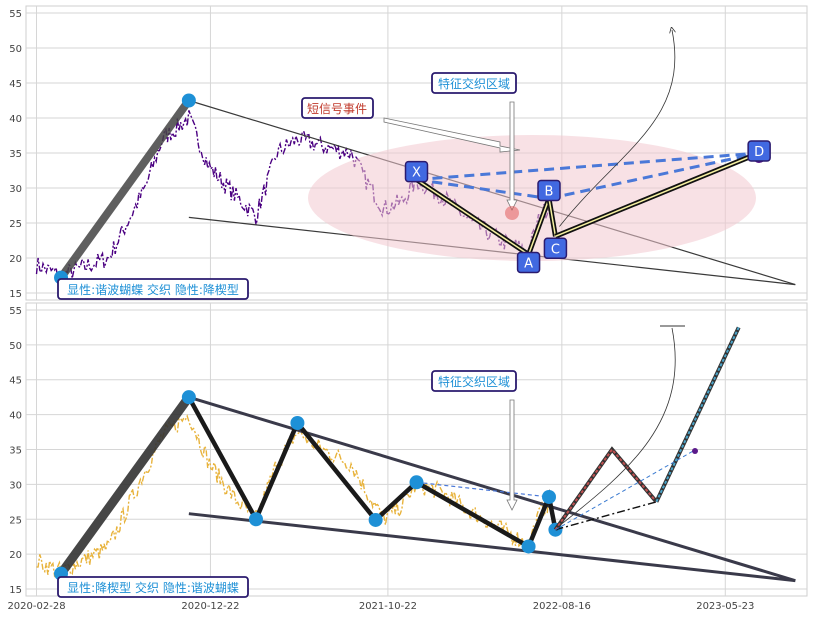  Describe the element at coordinates (483, 489) in the screenshot. I see `helper-dashed-line` at that location.